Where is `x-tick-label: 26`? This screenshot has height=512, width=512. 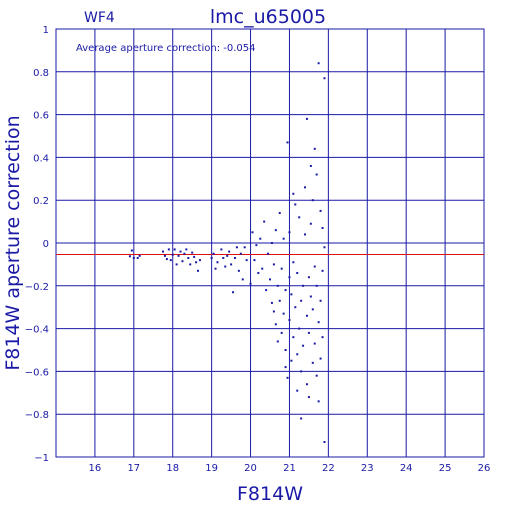
x-tick-label: 26 is located at coordinates (484, 468).